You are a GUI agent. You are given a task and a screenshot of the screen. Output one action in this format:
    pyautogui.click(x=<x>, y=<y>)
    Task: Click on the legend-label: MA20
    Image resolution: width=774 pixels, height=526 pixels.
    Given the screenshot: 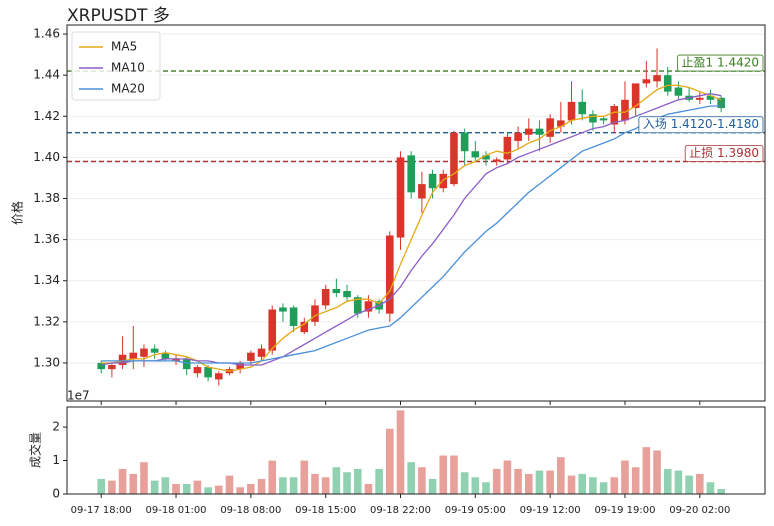 What is the action you would take?
    pyautogui.click(x=128, y=89)
    